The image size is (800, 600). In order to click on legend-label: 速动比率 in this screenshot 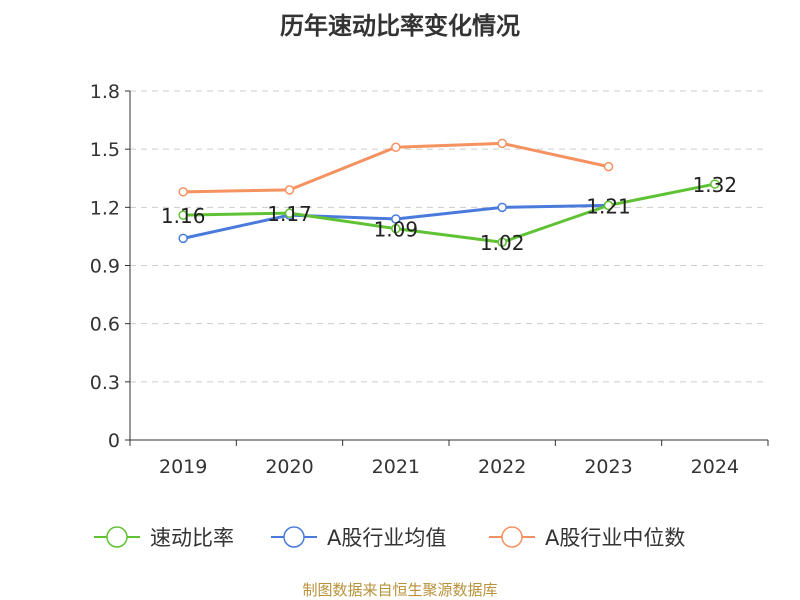, I will do `click(192, 538)`.